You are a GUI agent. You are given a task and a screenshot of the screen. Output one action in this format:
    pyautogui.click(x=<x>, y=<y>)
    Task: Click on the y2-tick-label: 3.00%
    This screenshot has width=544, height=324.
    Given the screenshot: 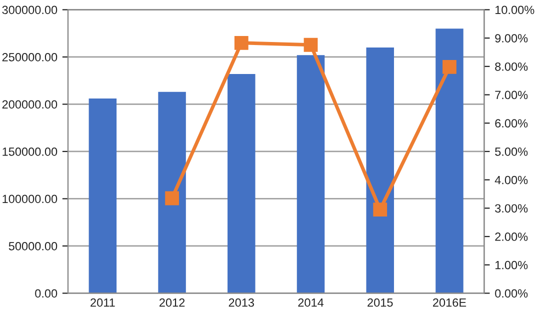 What is the action you would take?
    pyautogui.click(x=511, y=208)
    